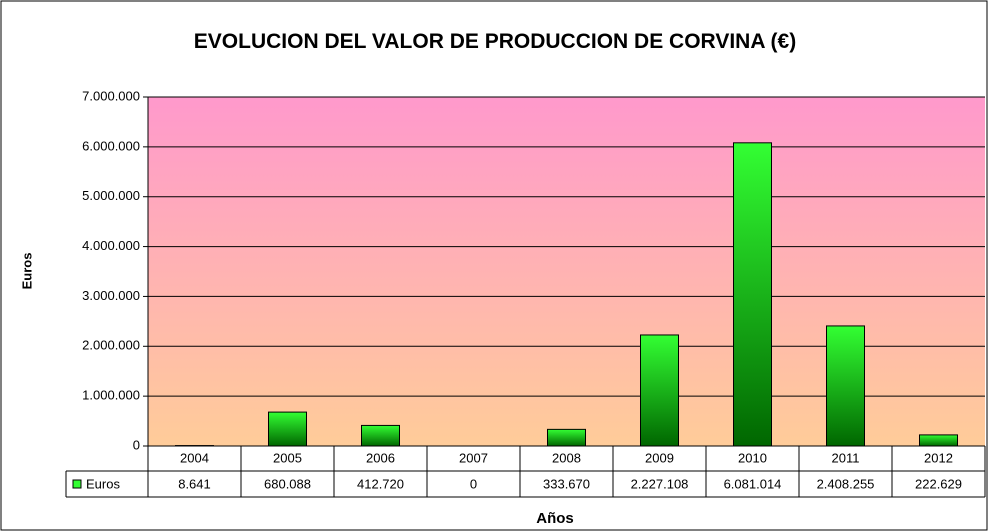  Describe the element at coordinates (103, 483) in the screenshot. I see `legend-label: Euros` at that location.